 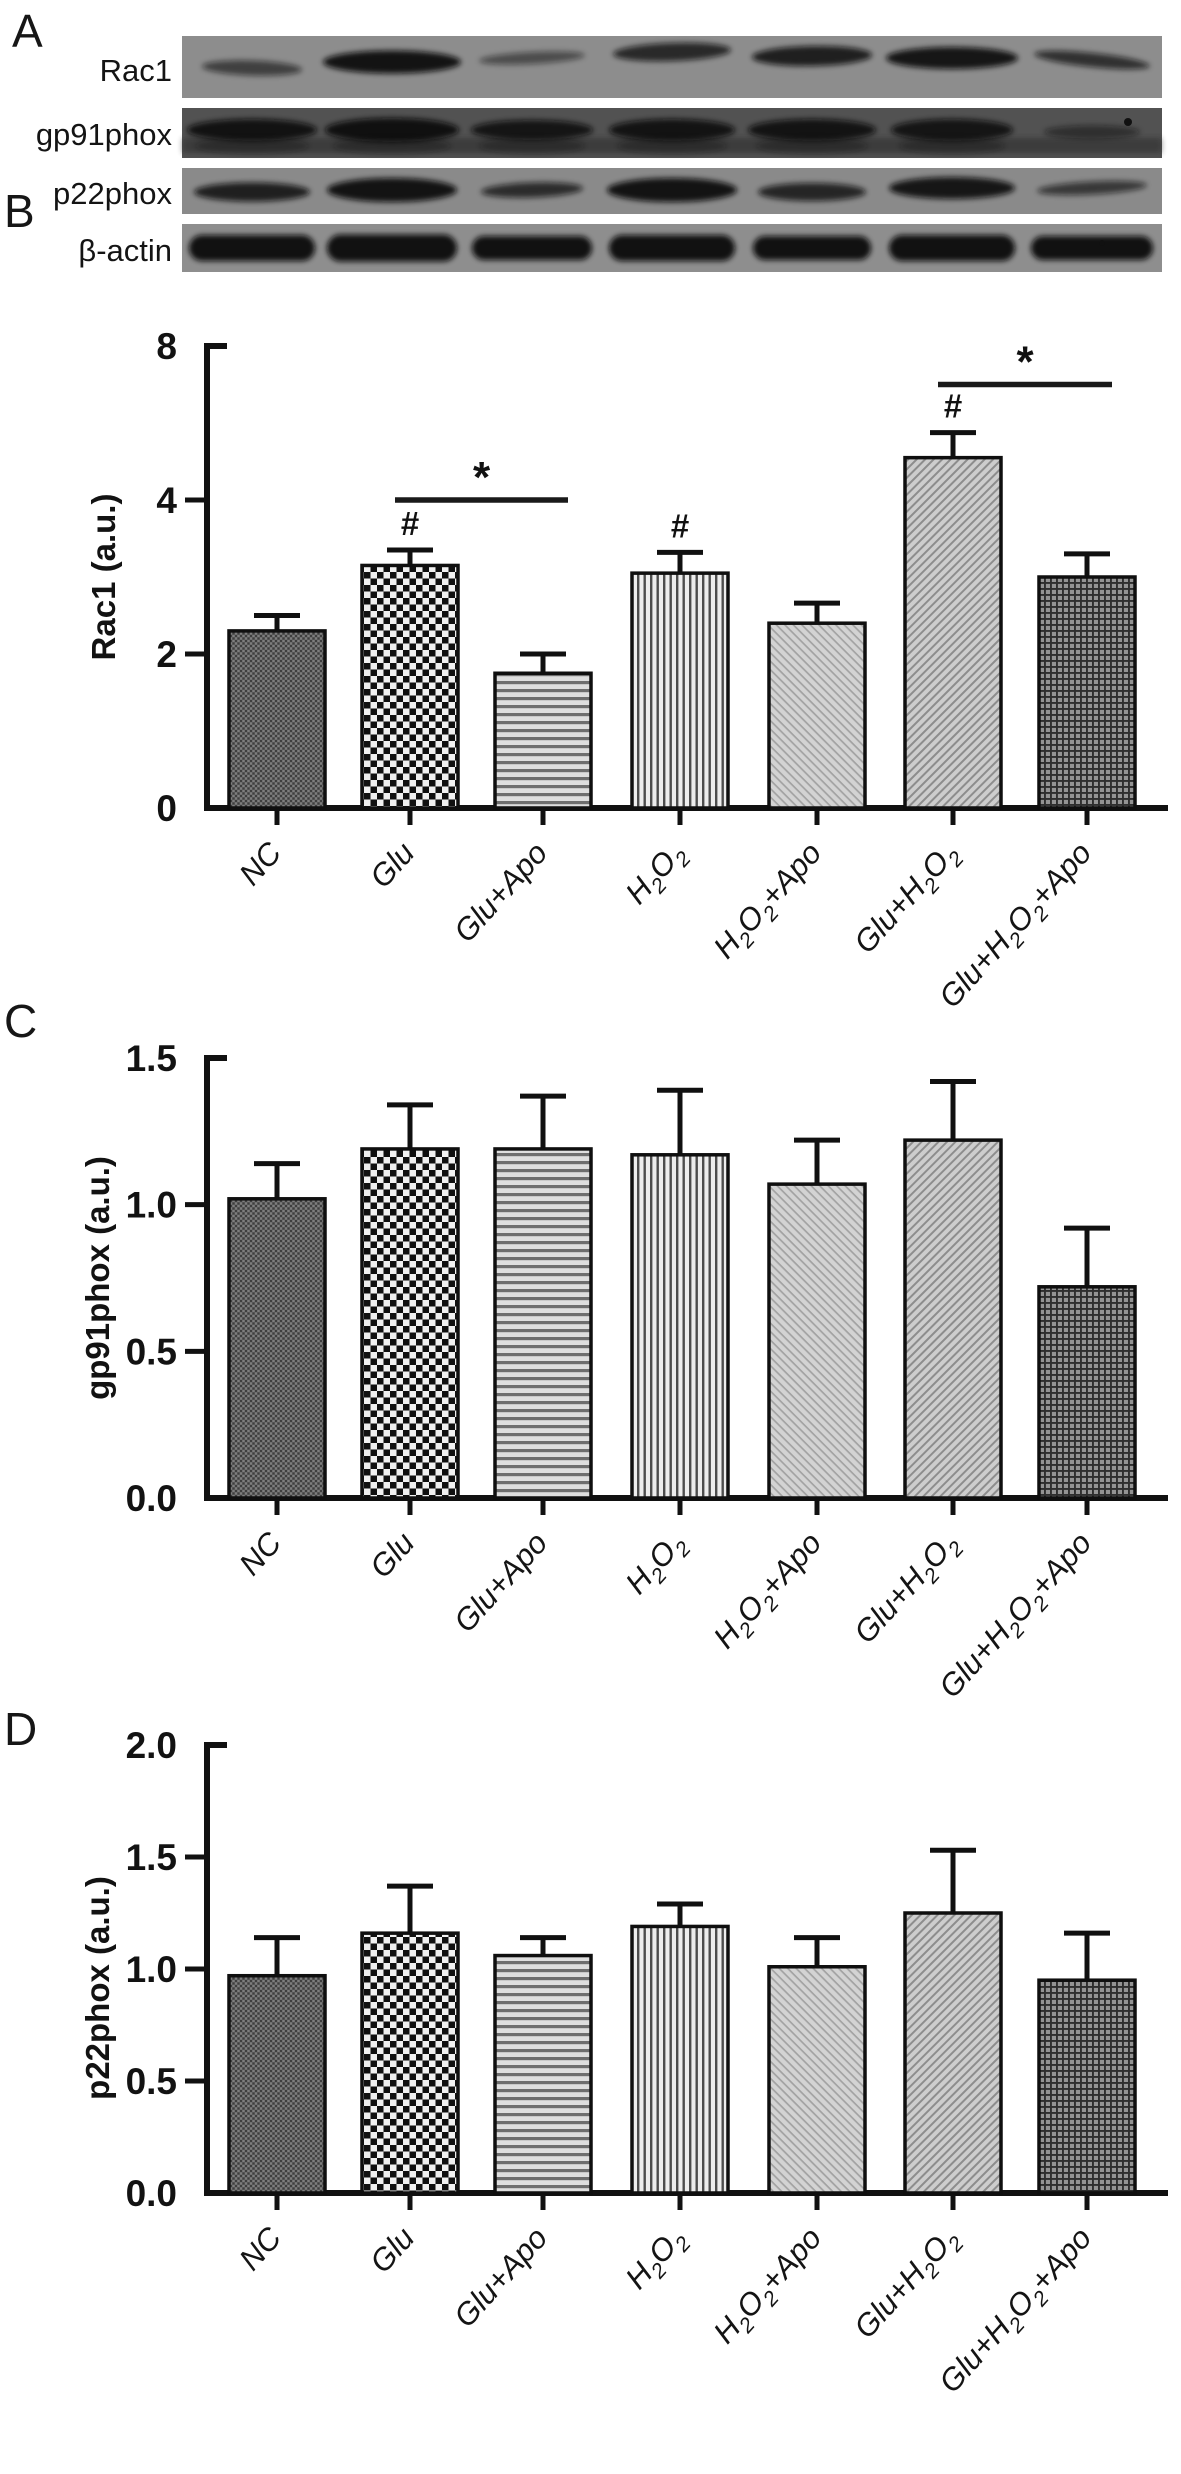 I want to click on blot-band-rac1-lane6, so click(x=952, y=58).